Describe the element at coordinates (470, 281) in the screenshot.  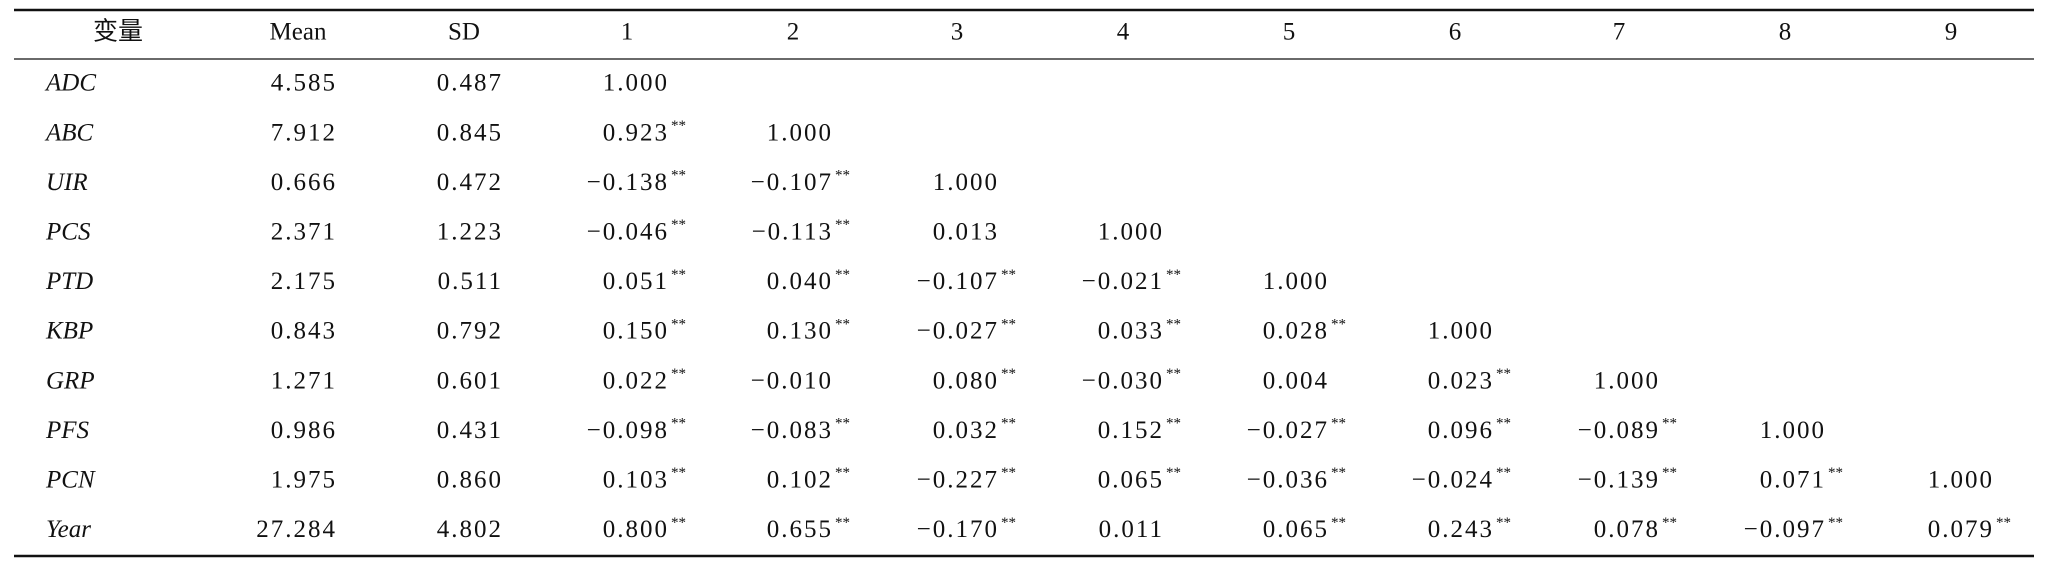
I see `sd-value: 0.511` at that location.